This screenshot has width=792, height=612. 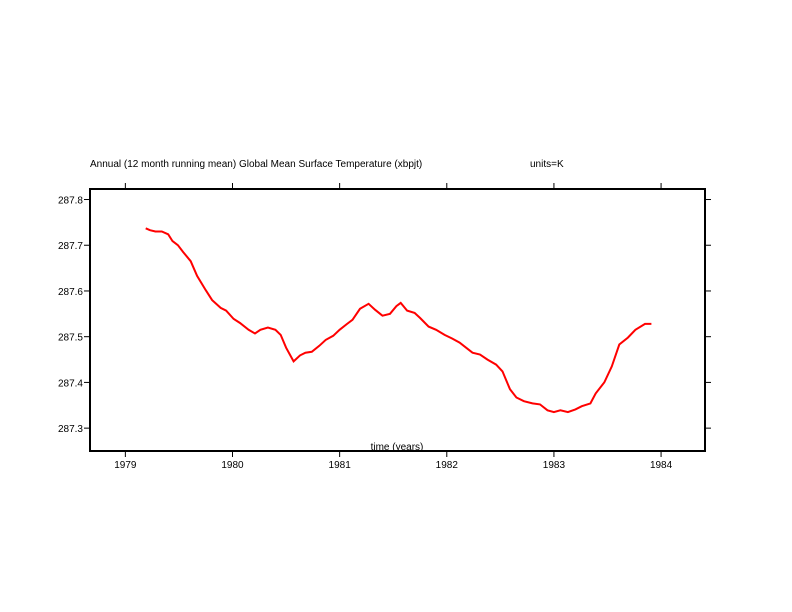 What do you see at coordinates (554, 465) in the screenshot?
I see `x-tick-label: 1983` at bounding box center [554, 465].